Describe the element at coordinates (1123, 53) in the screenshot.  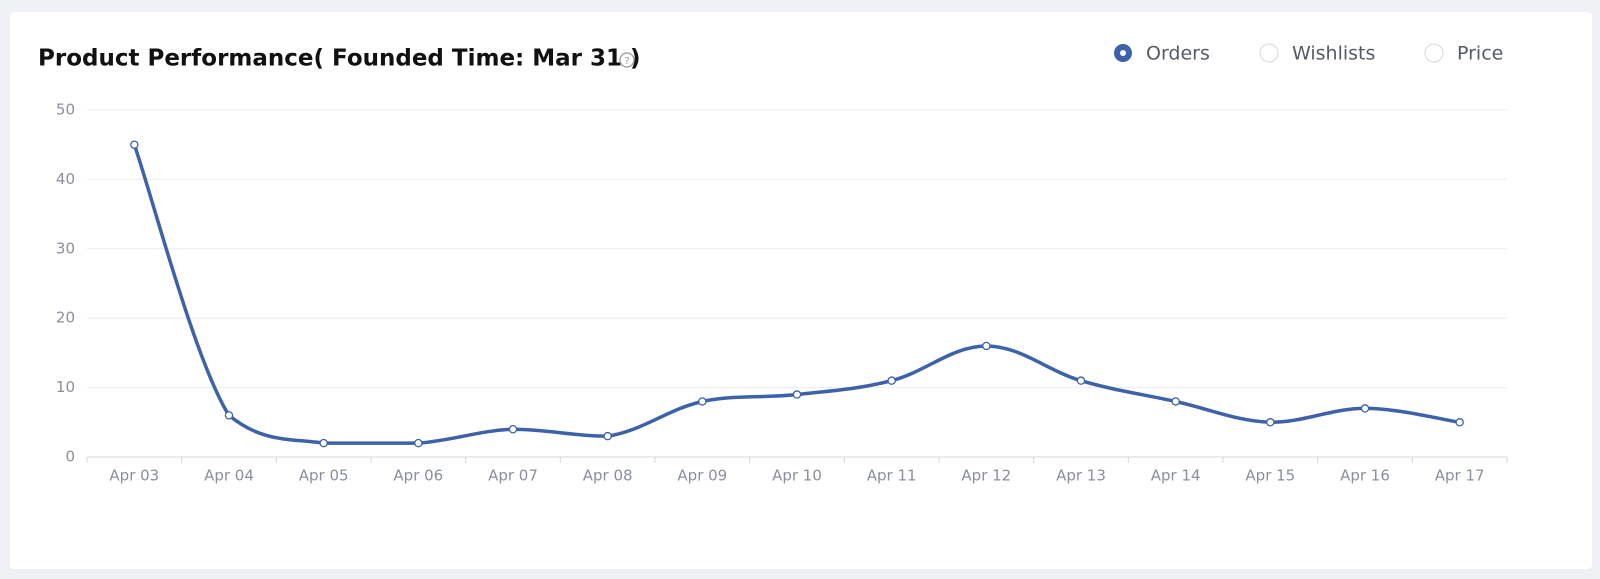
I see `legend-radio-dot` at that location.